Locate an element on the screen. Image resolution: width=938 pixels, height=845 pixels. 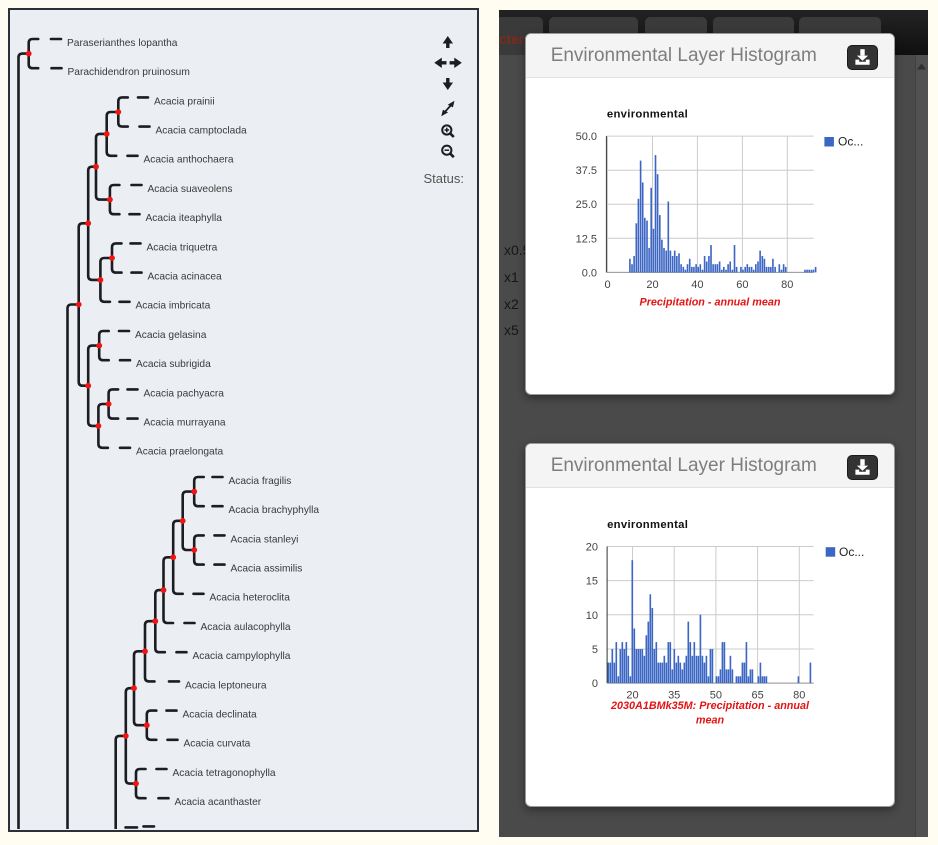
svg-text: Acacia fragilis is located at coordinates (260, 481).